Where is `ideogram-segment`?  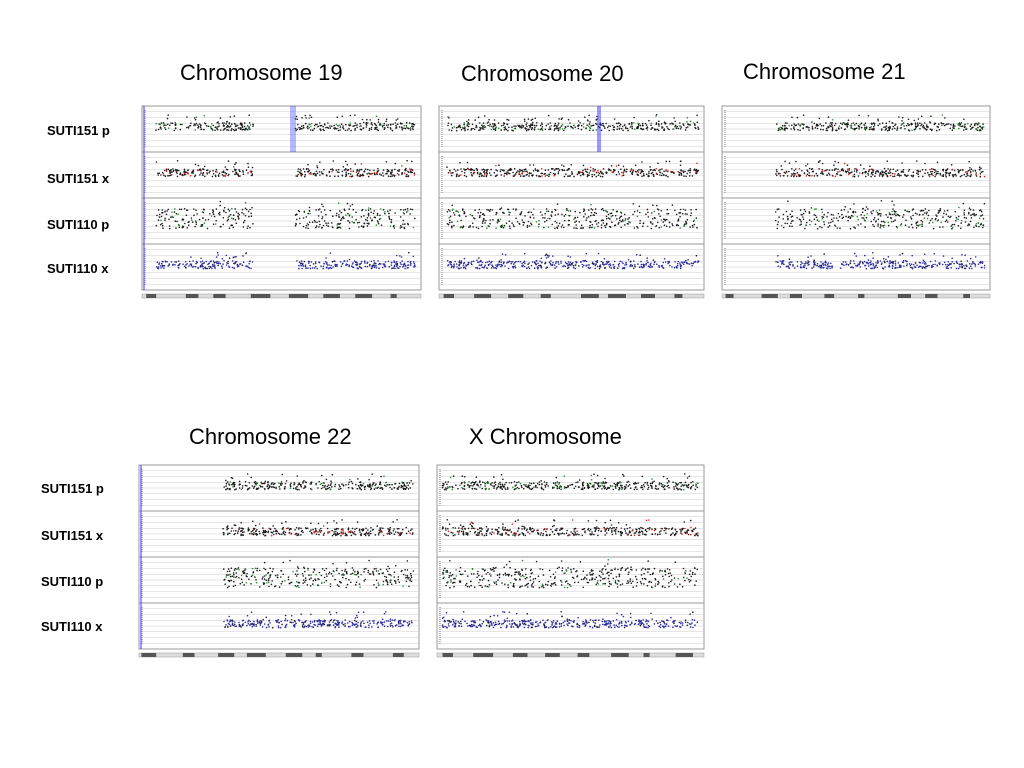
ideogram-segment is located at coordinates (769, 296).